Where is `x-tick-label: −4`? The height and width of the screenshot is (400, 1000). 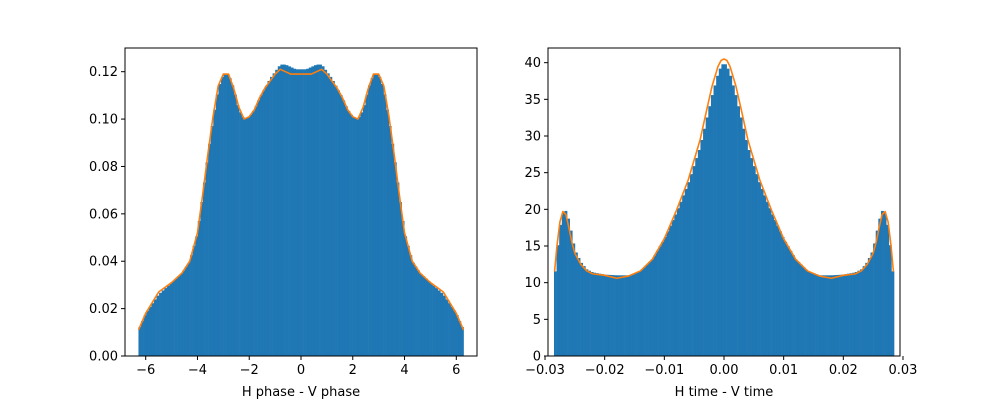 x-tick-label: −4 is located at coordinates (197, 370).